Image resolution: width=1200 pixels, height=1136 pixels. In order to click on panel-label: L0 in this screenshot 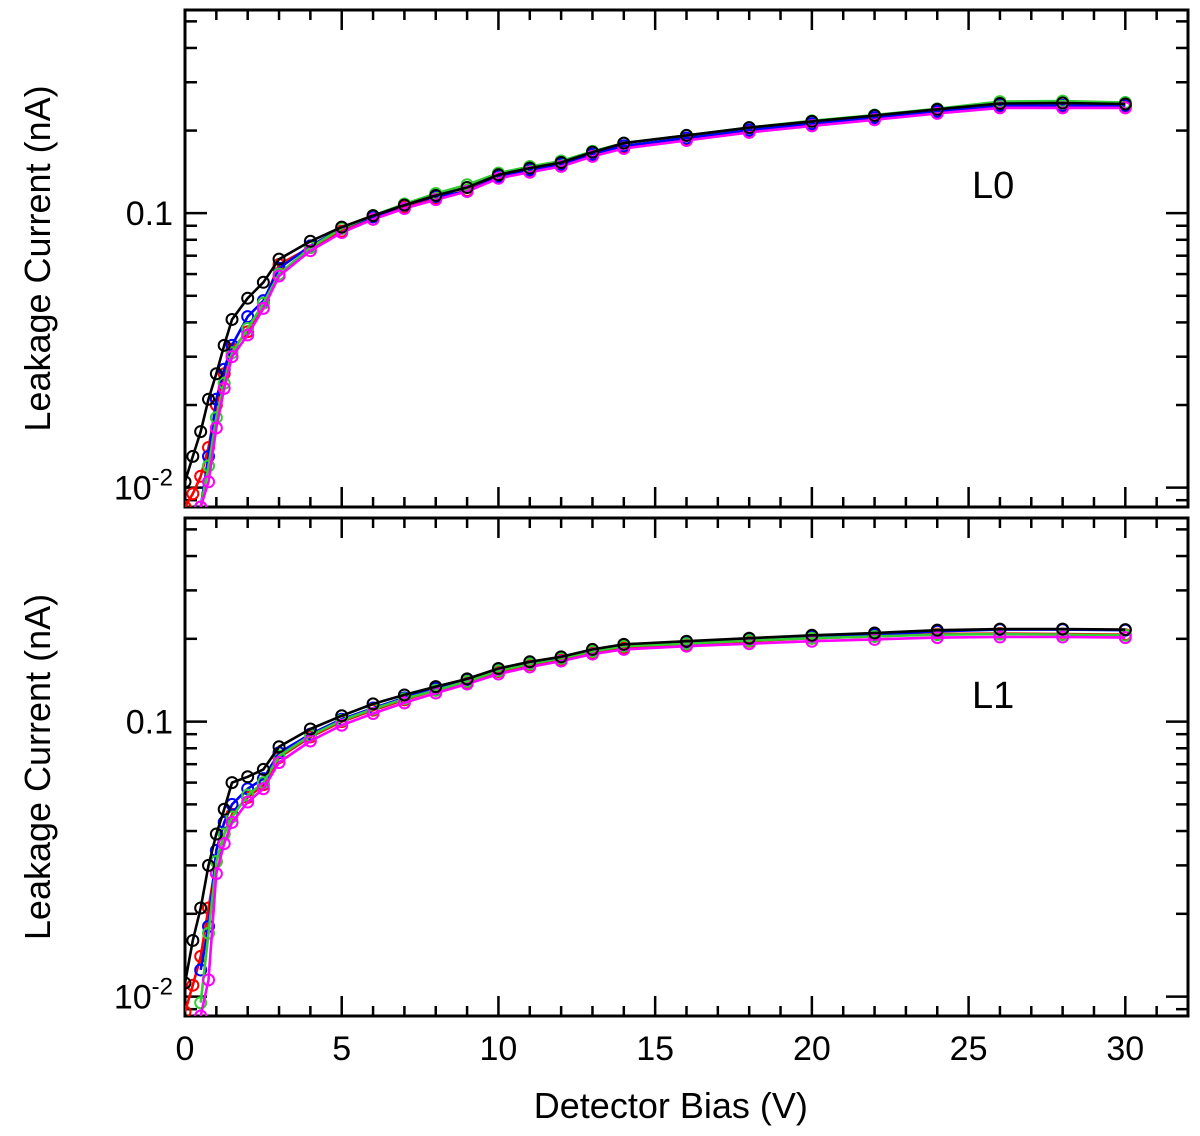, I will do `click(993, 186)`.